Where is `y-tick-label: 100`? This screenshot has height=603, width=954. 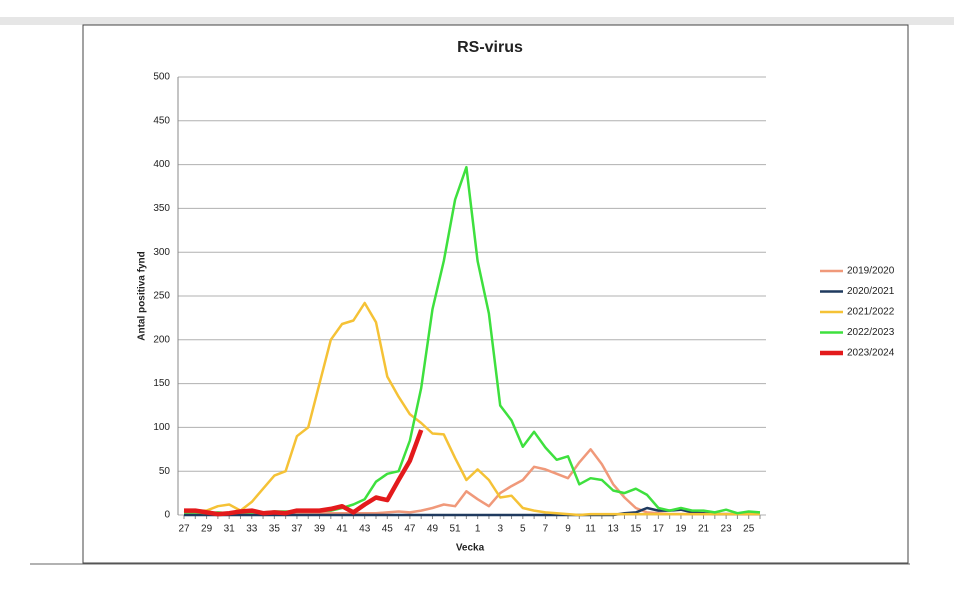 y-tick-label: 100 is located at coordinates (161, 427).